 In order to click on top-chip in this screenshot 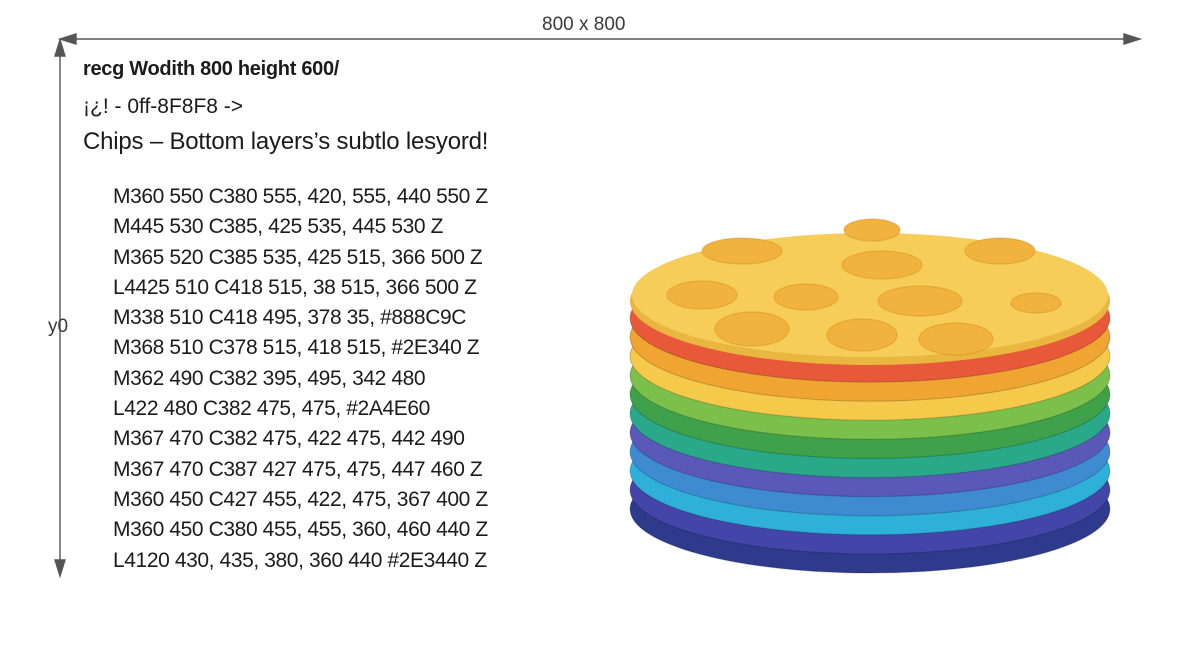, I will do `click(870, 291)`.